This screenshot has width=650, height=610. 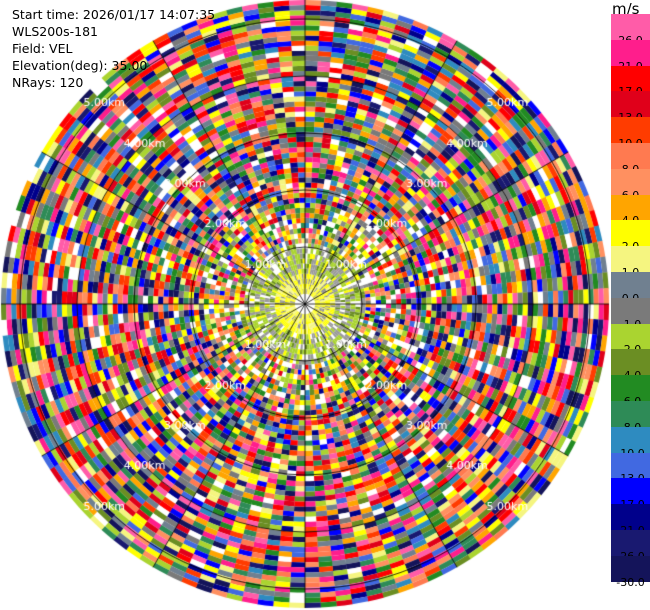 I want to click on elevation-label: Elevation(deg): 35.00, so click(x=80, y=65).